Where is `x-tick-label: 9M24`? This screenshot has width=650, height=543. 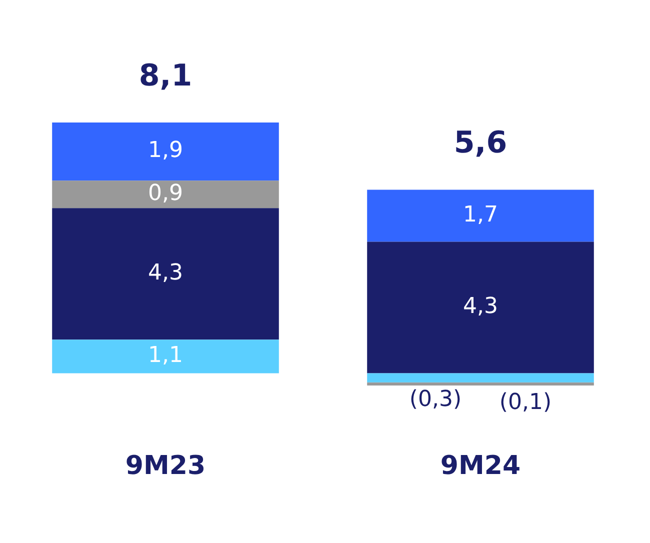 x-tick-label: 9M24 is located at coordinates (480, 466).